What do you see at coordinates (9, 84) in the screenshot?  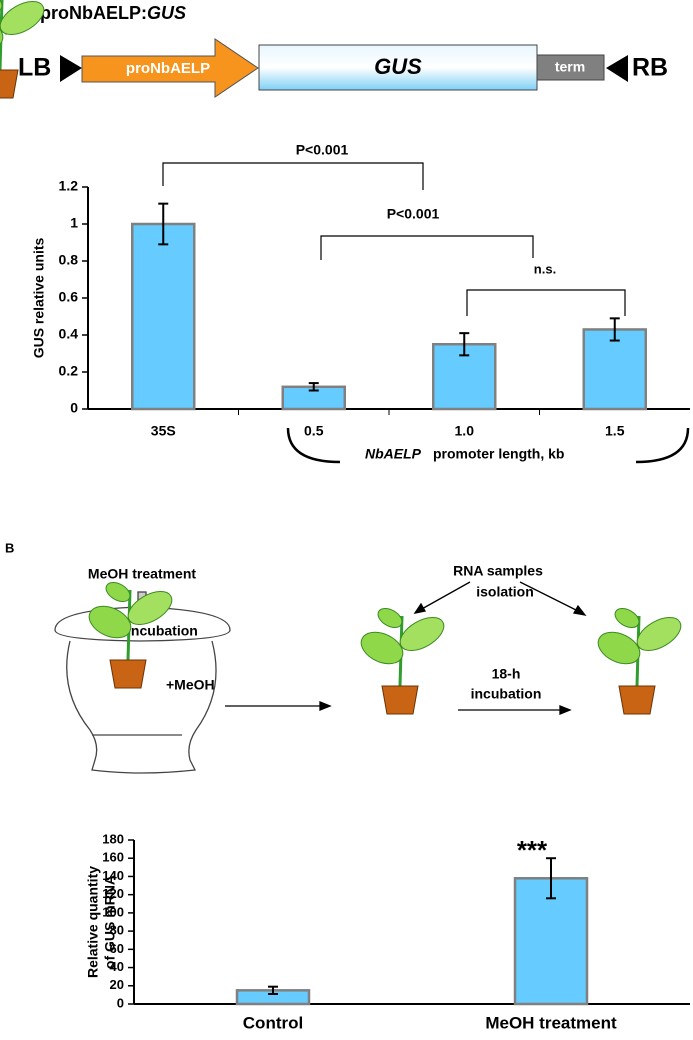 I see `pot` at bounding box center [9, 84].